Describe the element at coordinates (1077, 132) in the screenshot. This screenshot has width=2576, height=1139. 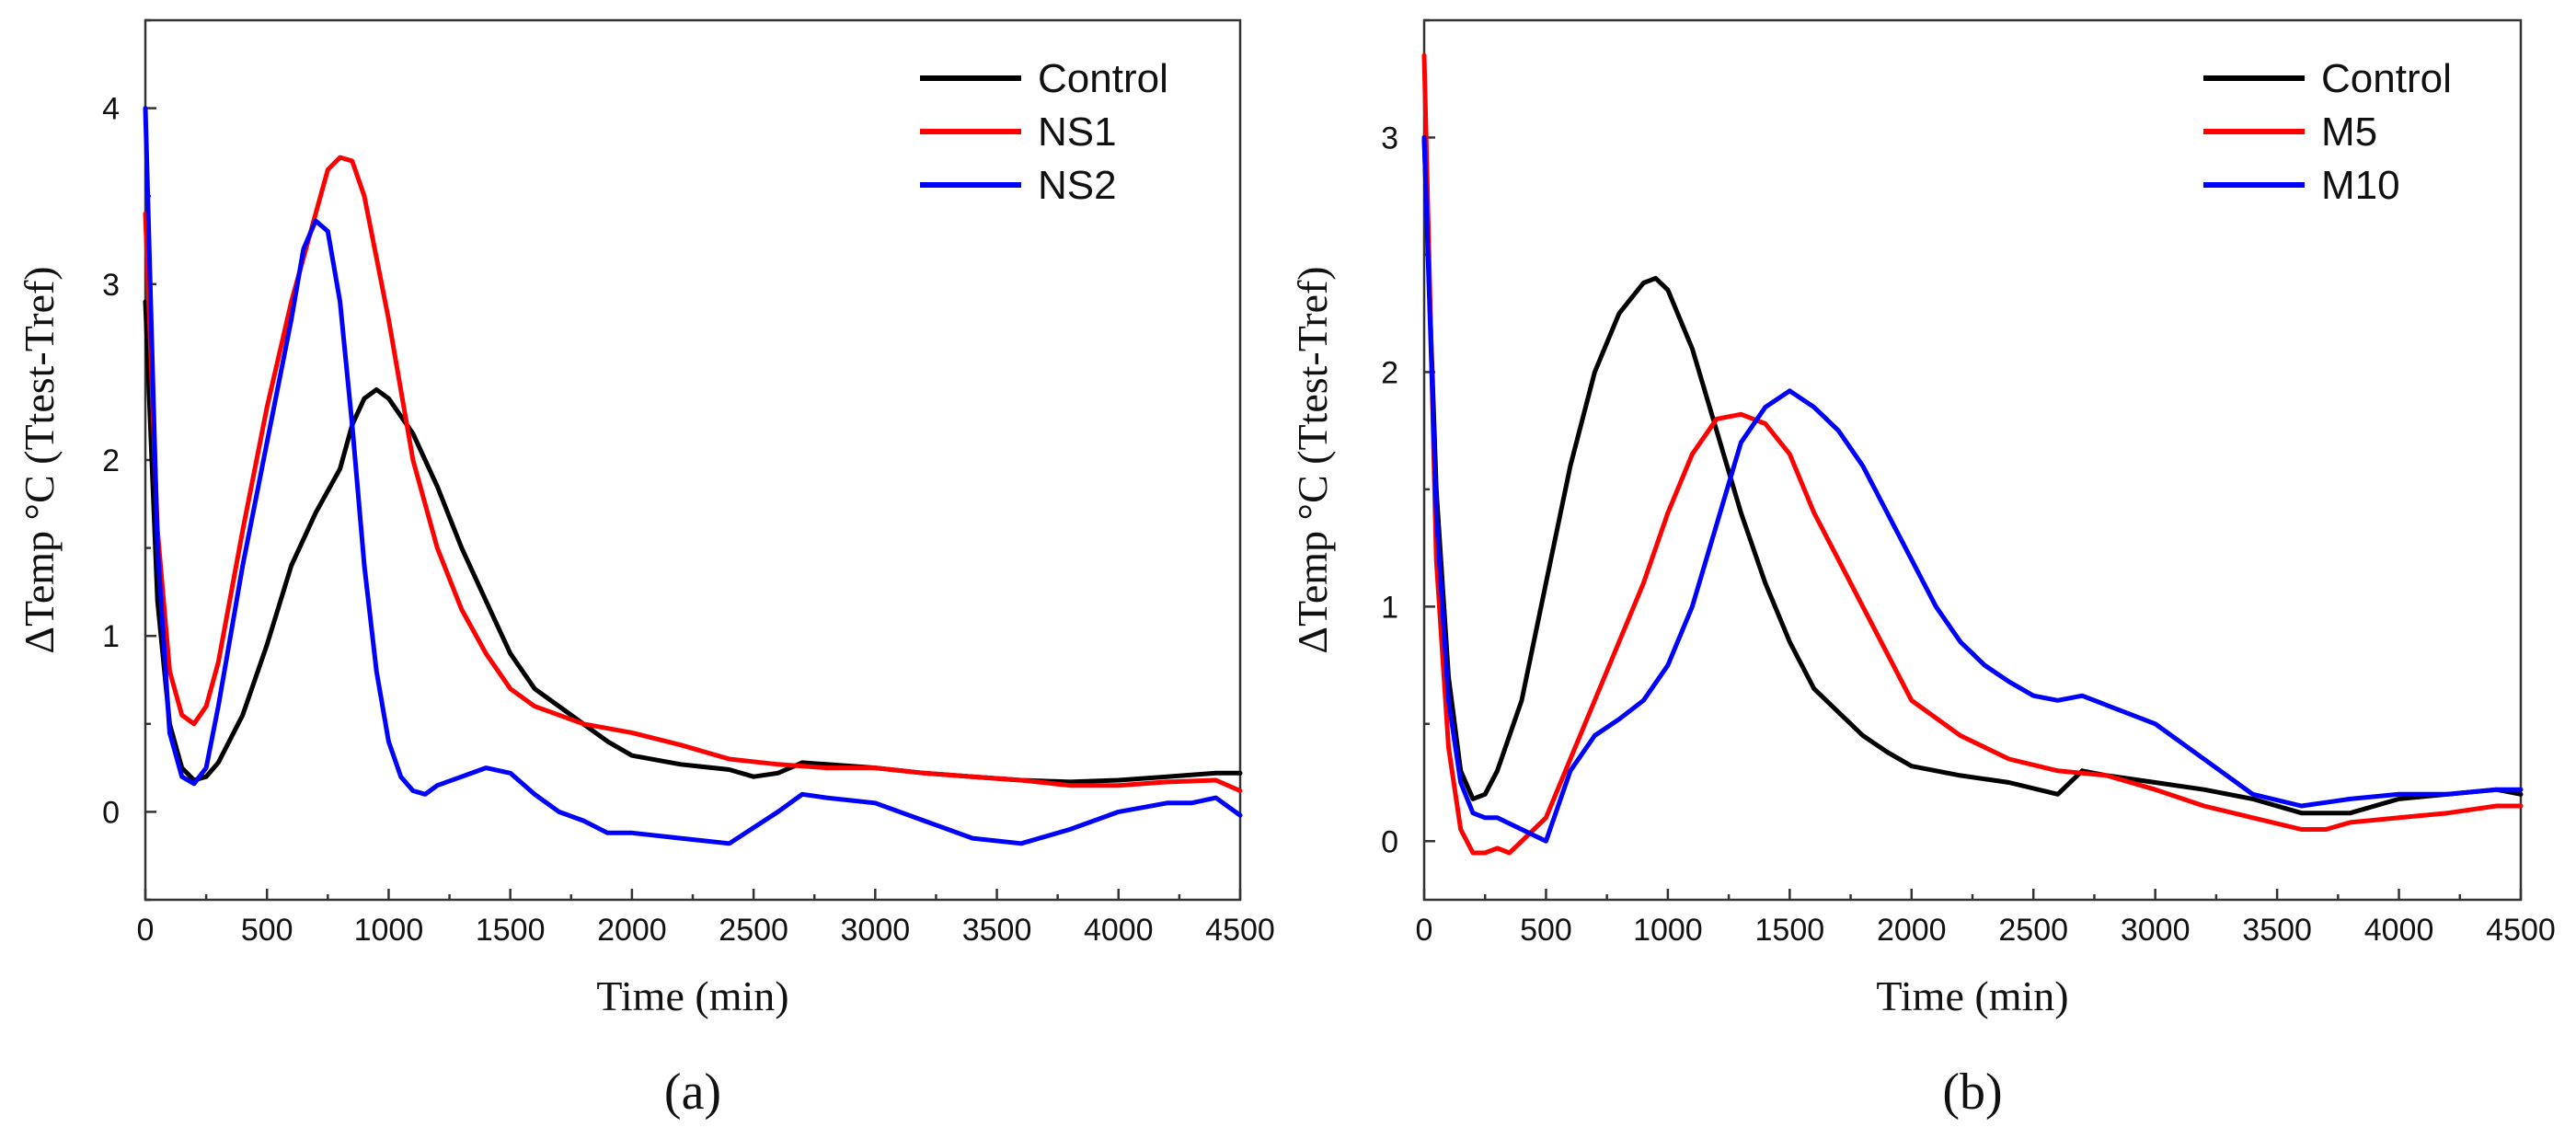
I see `legend-label-ns1: NS1` at that location.